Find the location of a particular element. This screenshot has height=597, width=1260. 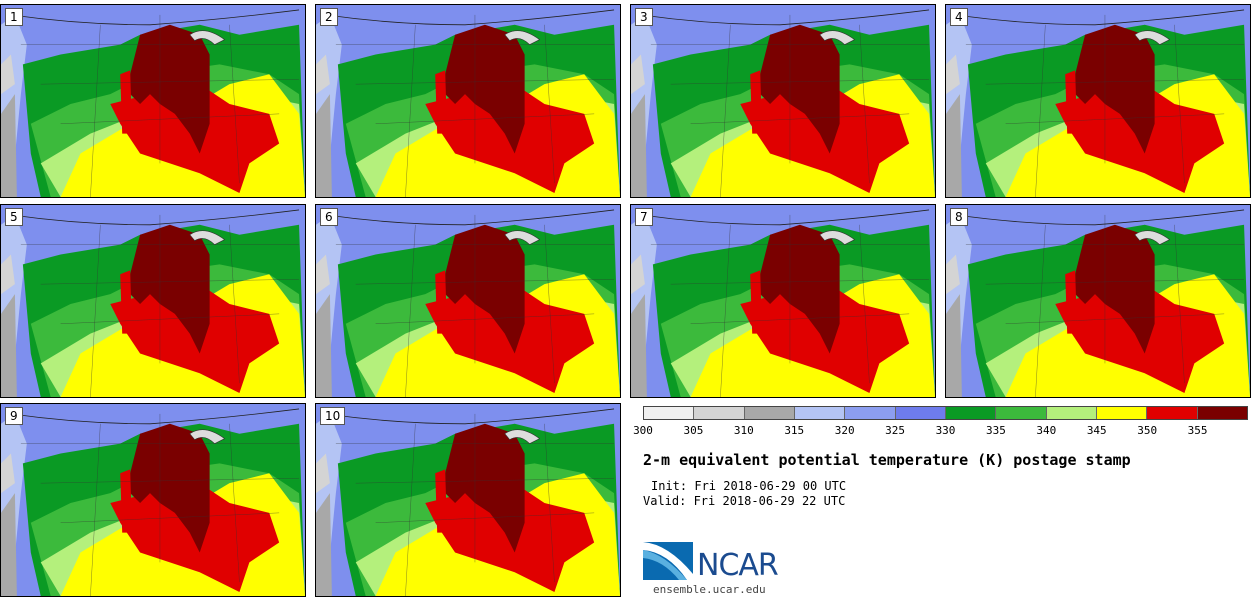

colorbar-tick-label: 355 is located at coordinates (1197, 430).